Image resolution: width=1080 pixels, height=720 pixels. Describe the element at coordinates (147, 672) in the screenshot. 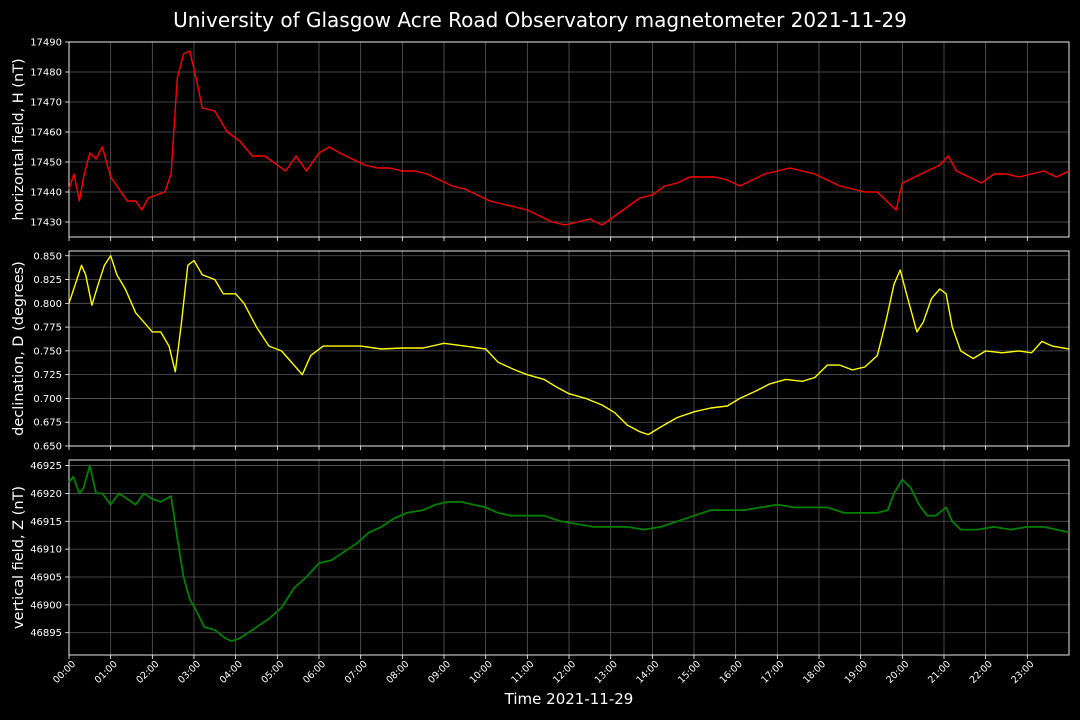

I see `x-tick-label: 02:00` at that location.